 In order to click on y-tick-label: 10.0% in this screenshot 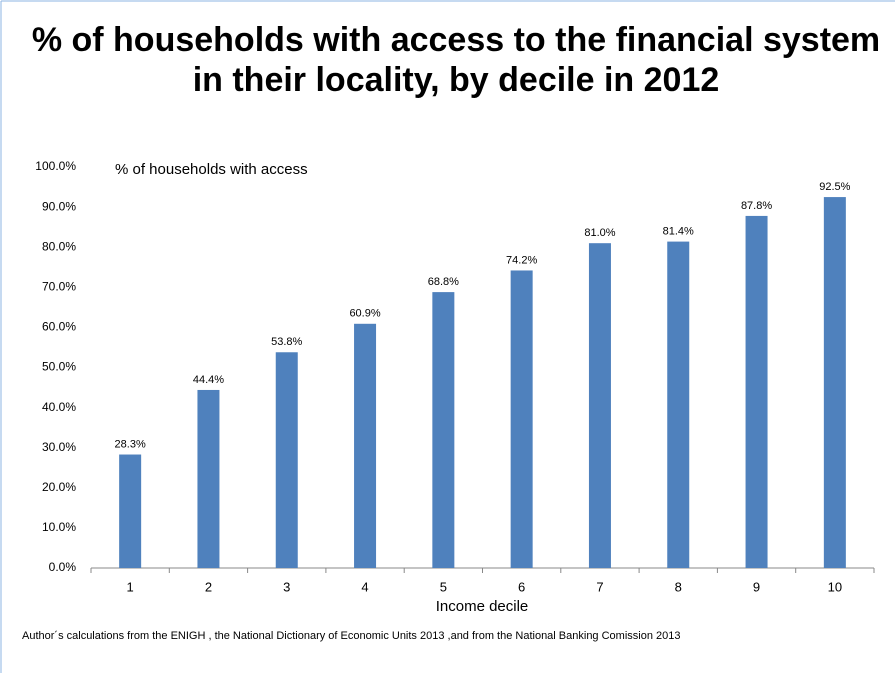, I will do `click(59, 527)`.